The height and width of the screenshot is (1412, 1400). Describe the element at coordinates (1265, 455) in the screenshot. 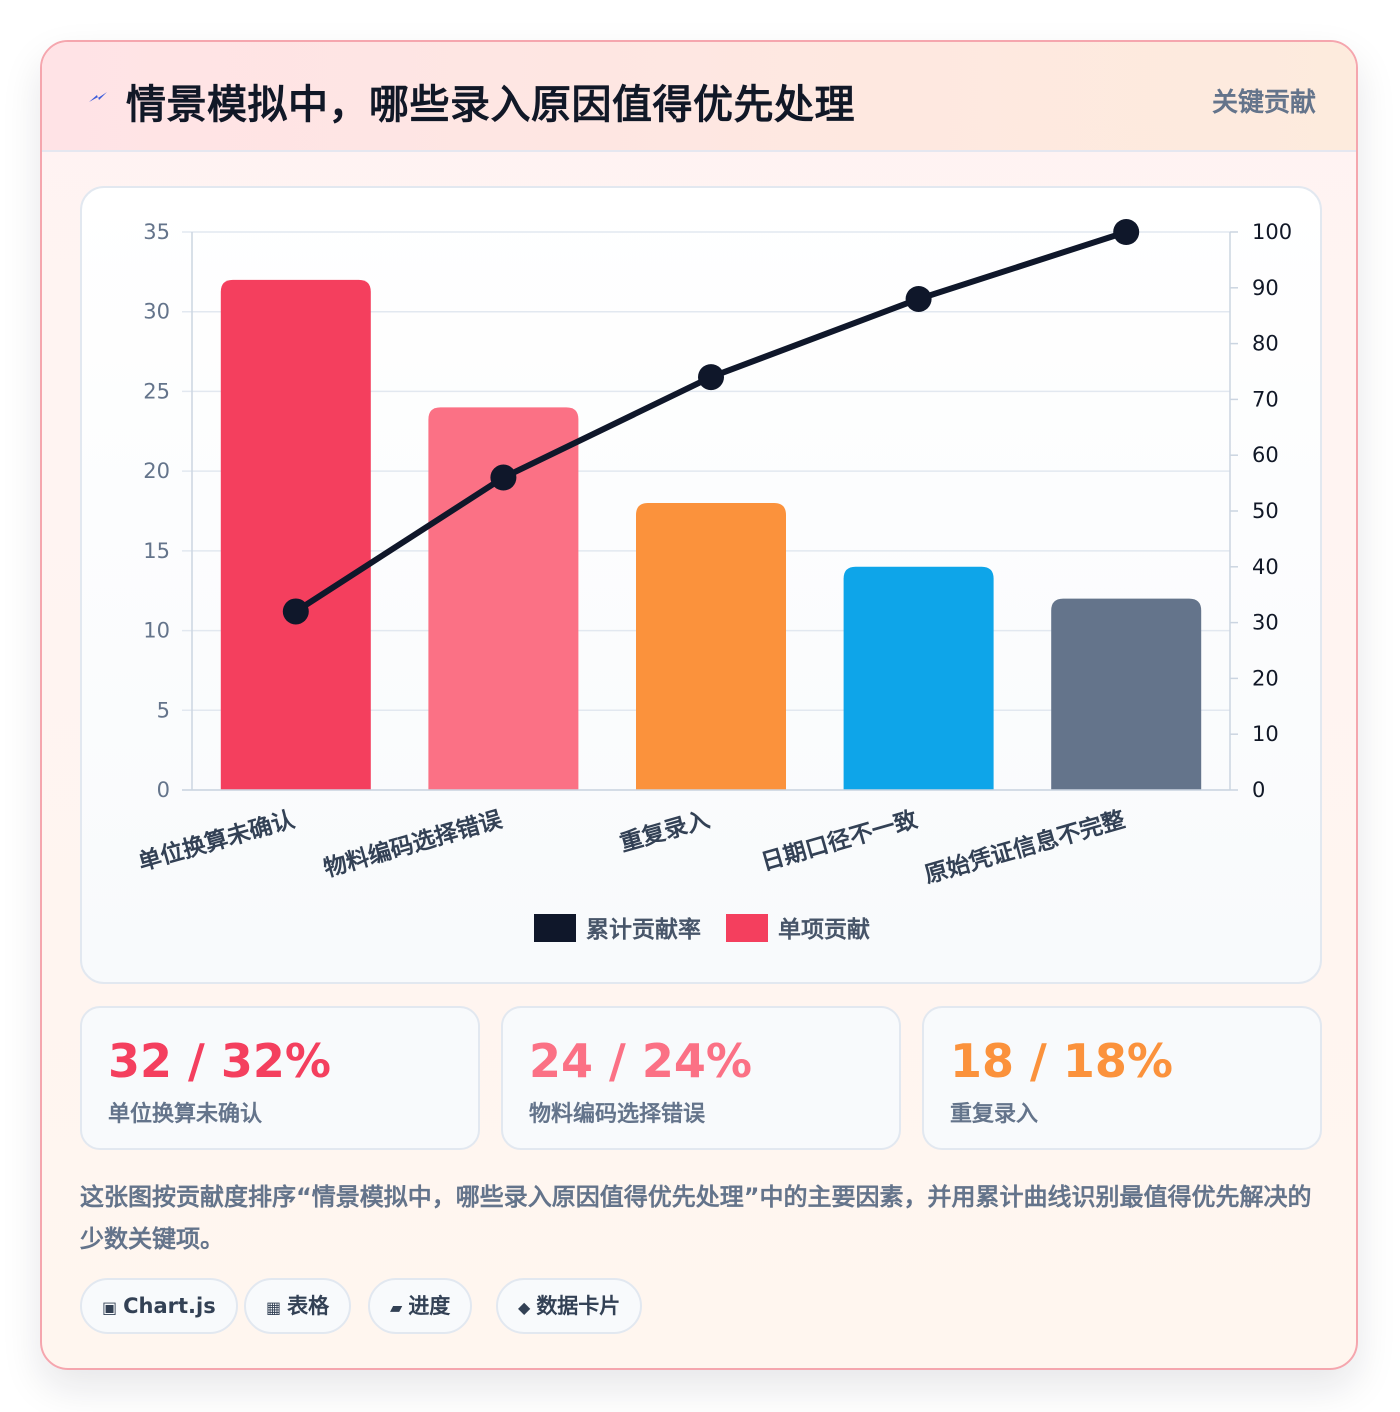

I see `y-right-tick-label: 60` at that location.